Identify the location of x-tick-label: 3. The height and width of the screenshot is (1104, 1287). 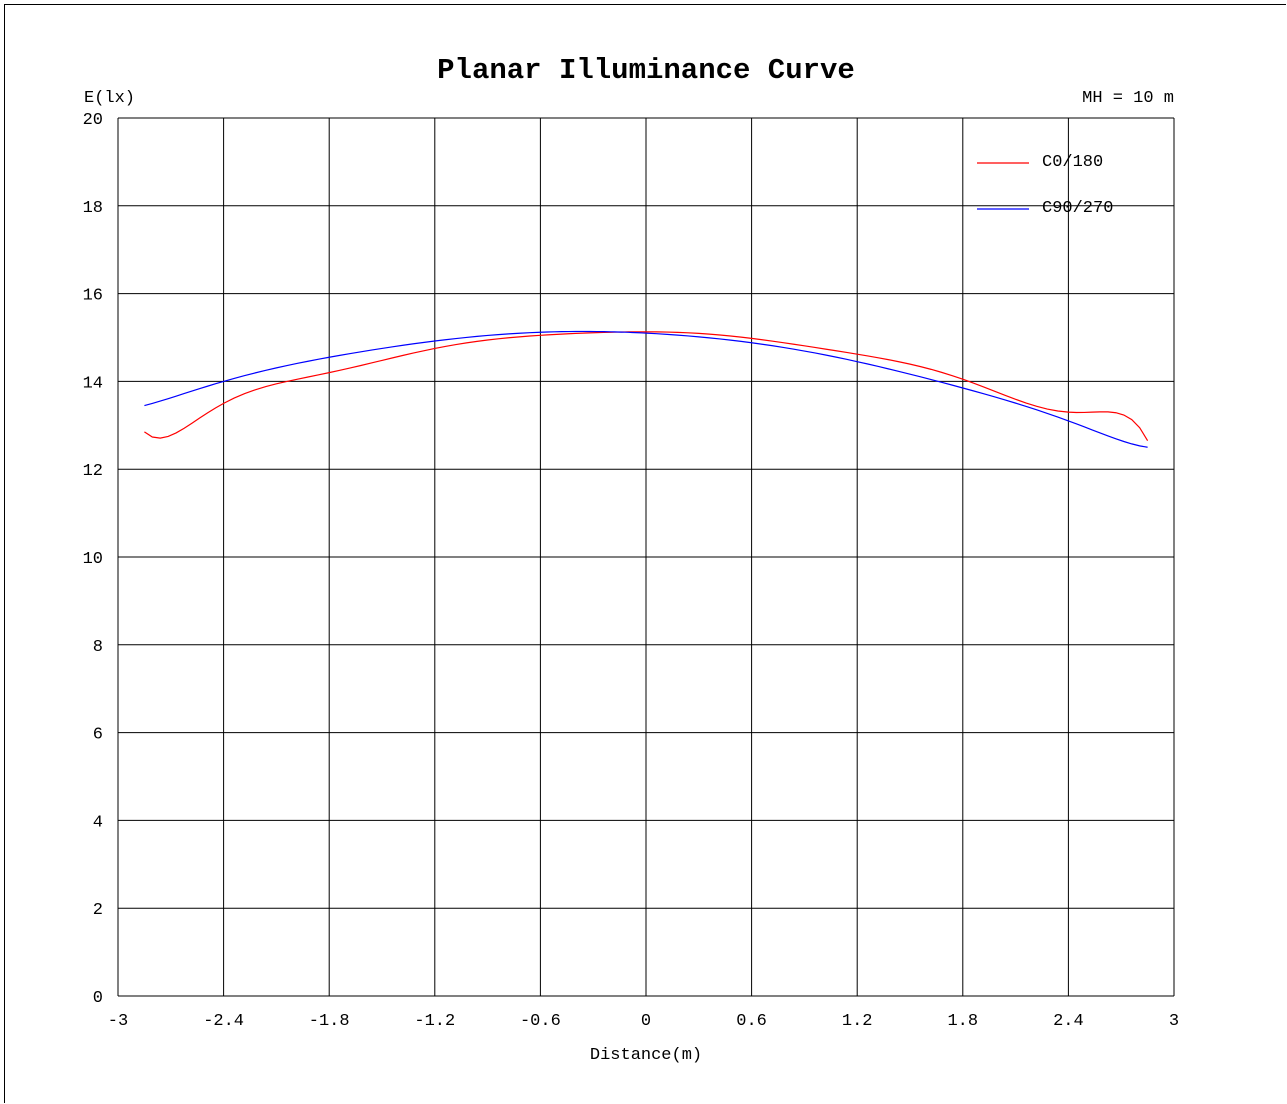
(1174, 1021).